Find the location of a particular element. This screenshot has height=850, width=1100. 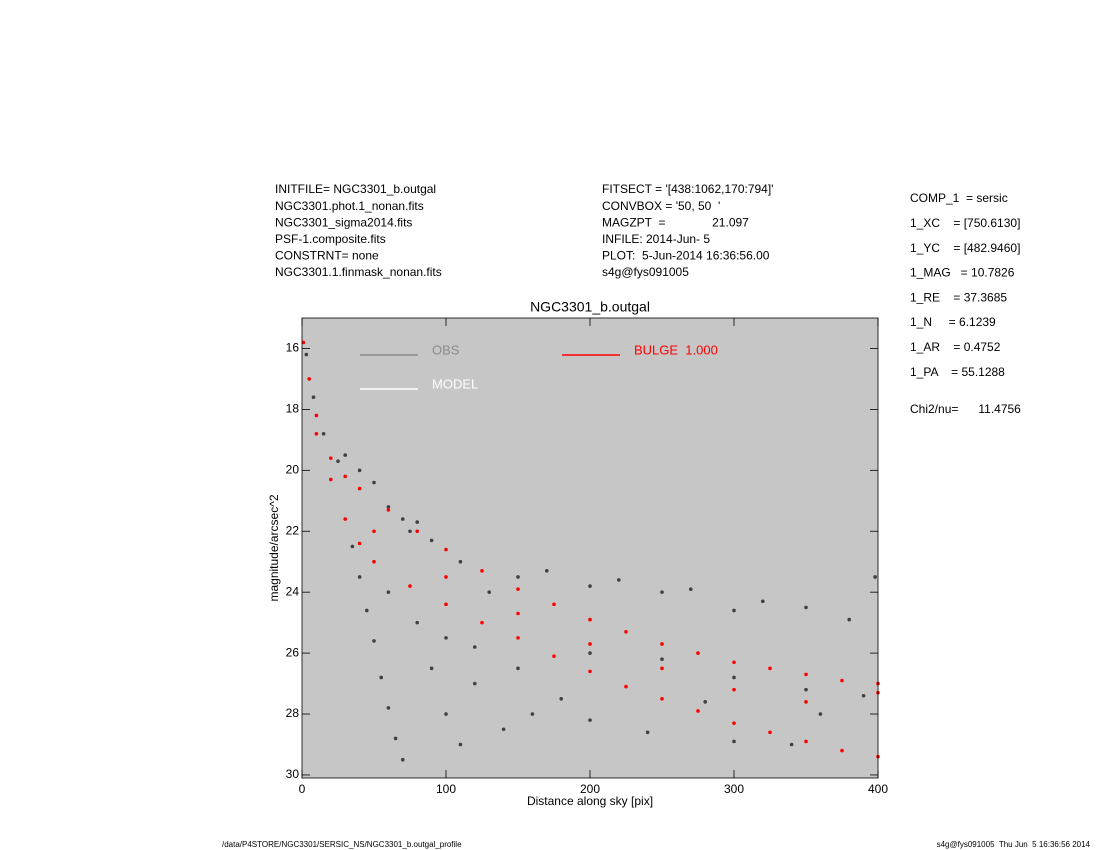

x-tick-label: 200 is located at coordinates (590, 789).